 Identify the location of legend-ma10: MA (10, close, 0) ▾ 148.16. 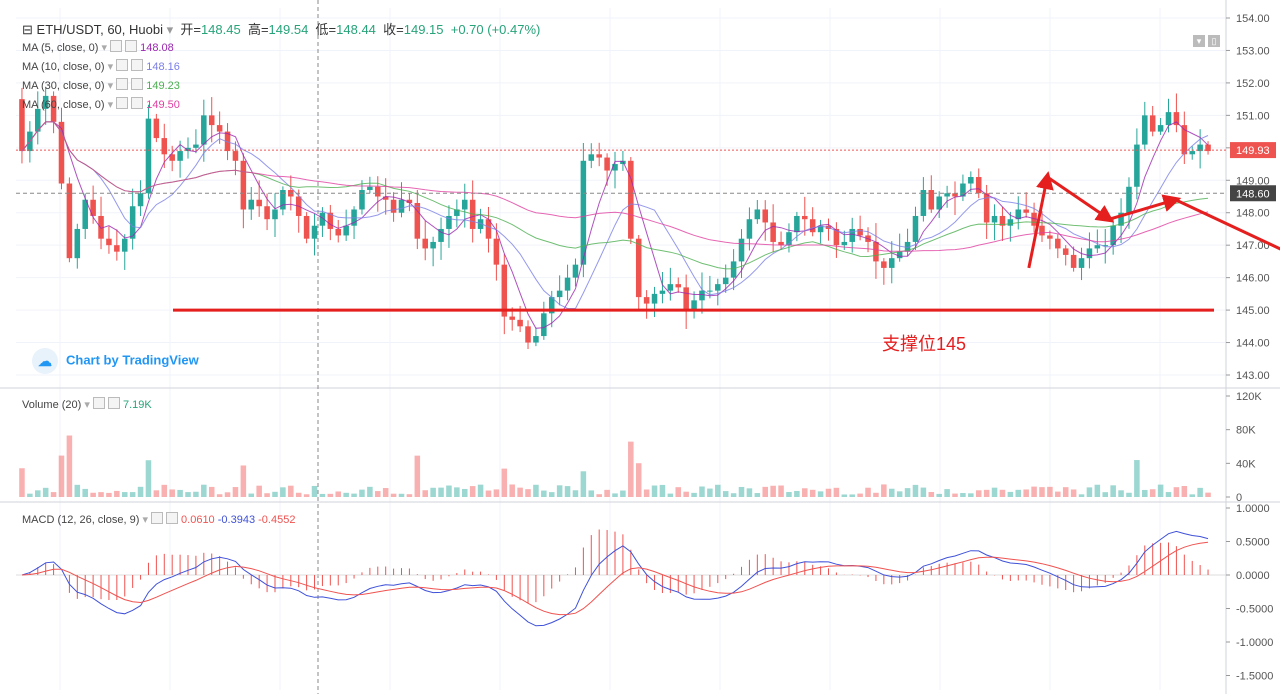
(101, 66).